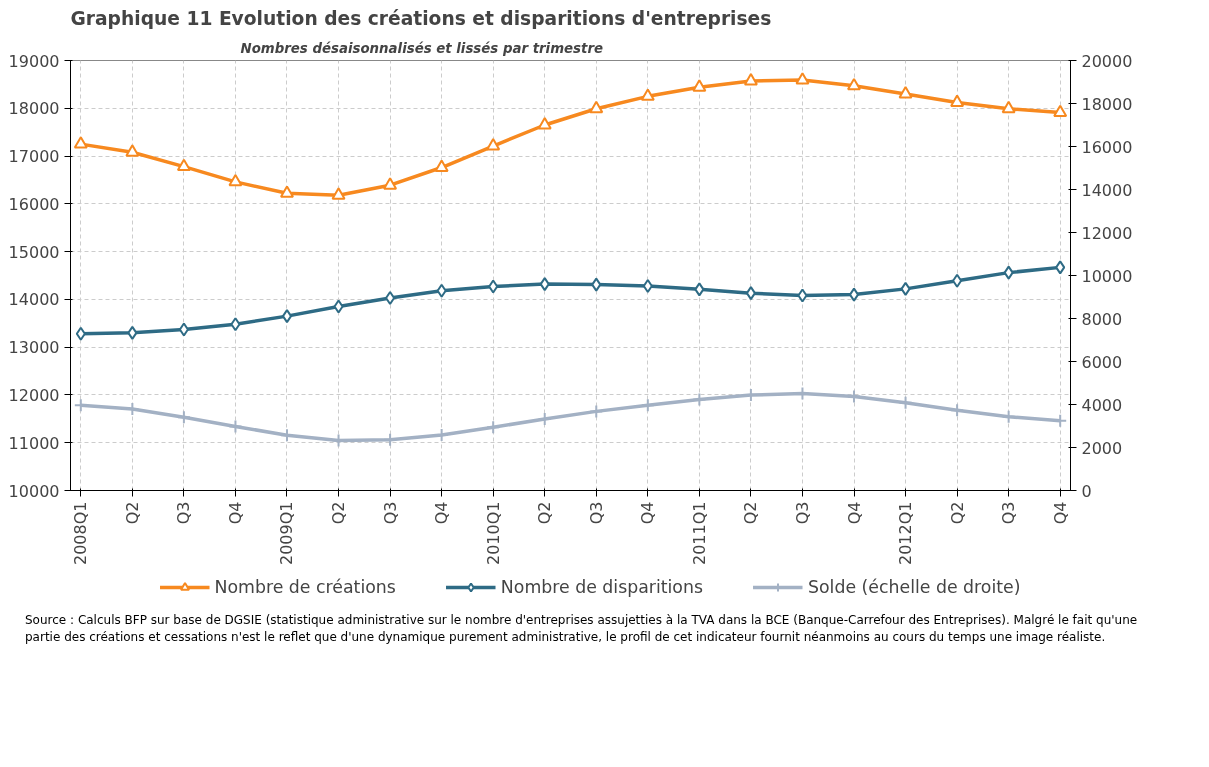  I want to click on y-tick-label: 10000, so click(34, 491).